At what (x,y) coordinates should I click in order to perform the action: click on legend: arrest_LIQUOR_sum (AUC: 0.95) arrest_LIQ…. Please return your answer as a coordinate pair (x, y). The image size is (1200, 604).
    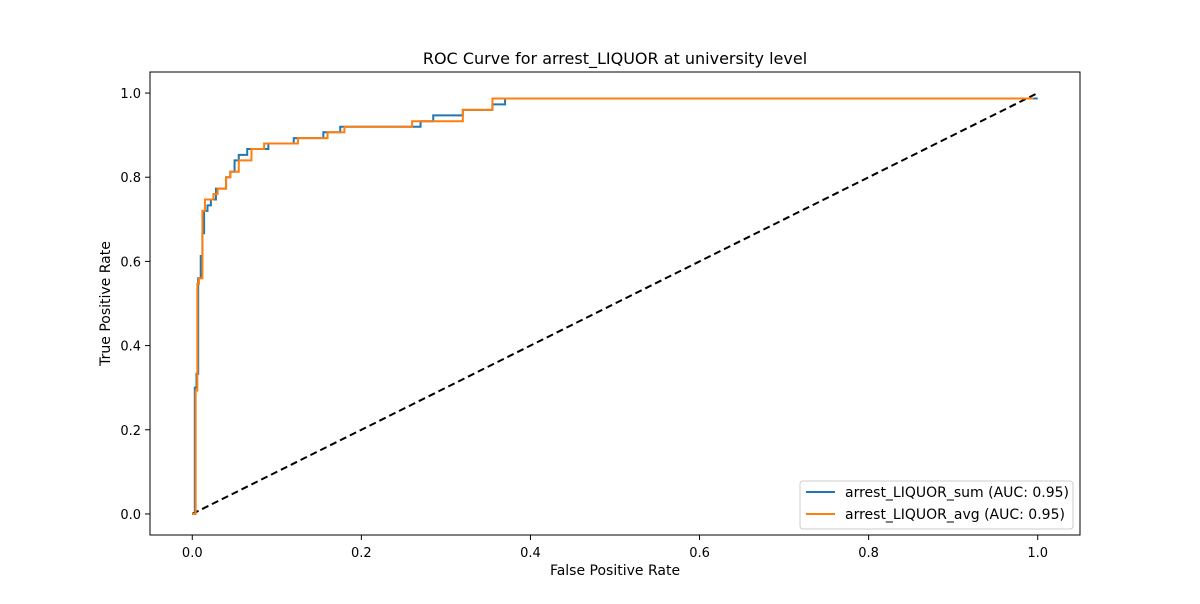
    Looking at the image, I should click on (936, 505).